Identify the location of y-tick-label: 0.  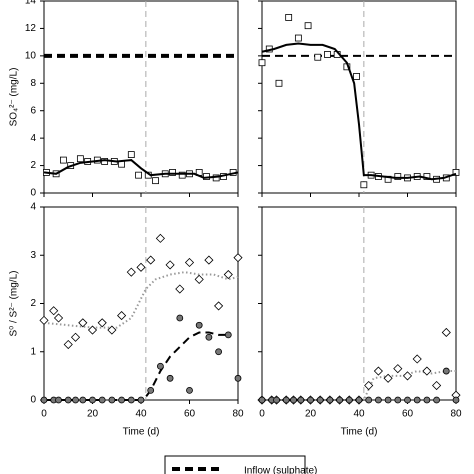
(33, 193).